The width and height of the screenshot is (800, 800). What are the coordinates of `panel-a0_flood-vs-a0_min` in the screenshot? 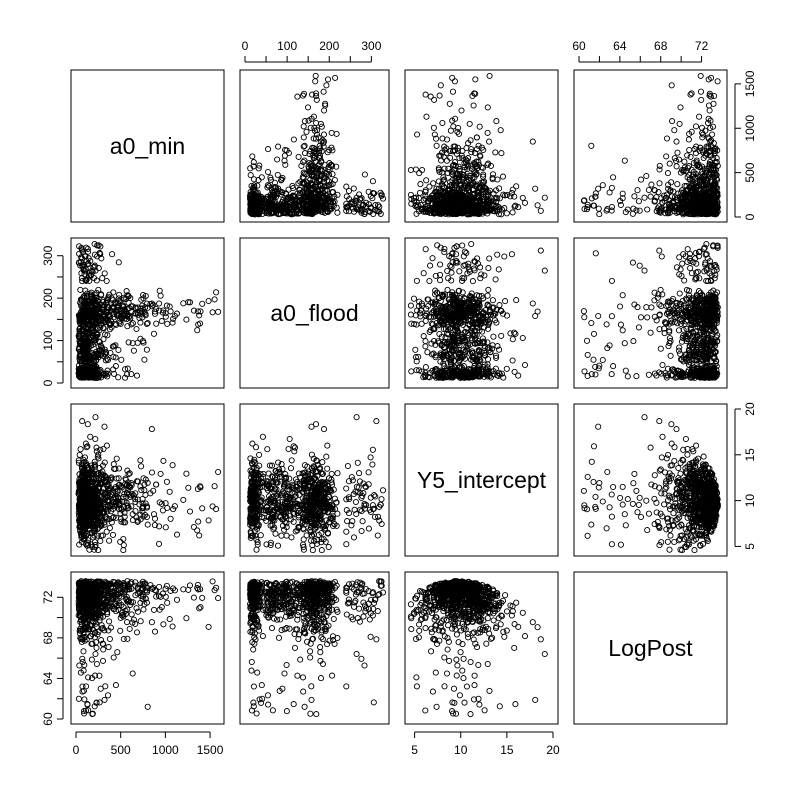 It's located at (147, 313).